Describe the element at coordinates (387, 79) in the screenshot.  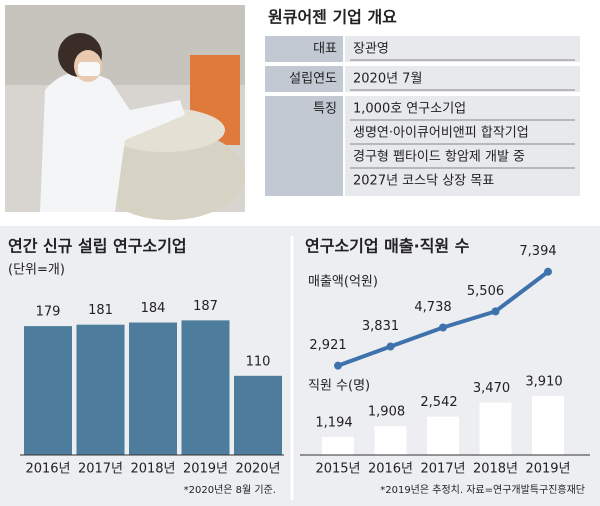
I see `row-value: 2020년 7월` at that location.